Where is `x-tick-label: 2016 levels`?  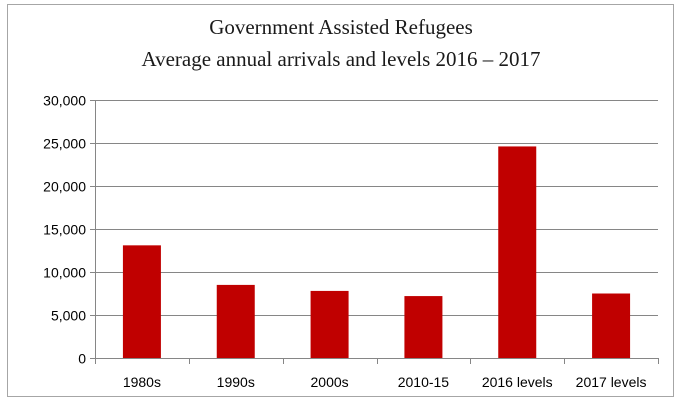
x-tick-label: 2016 levels is located at coordinates (517, 382).